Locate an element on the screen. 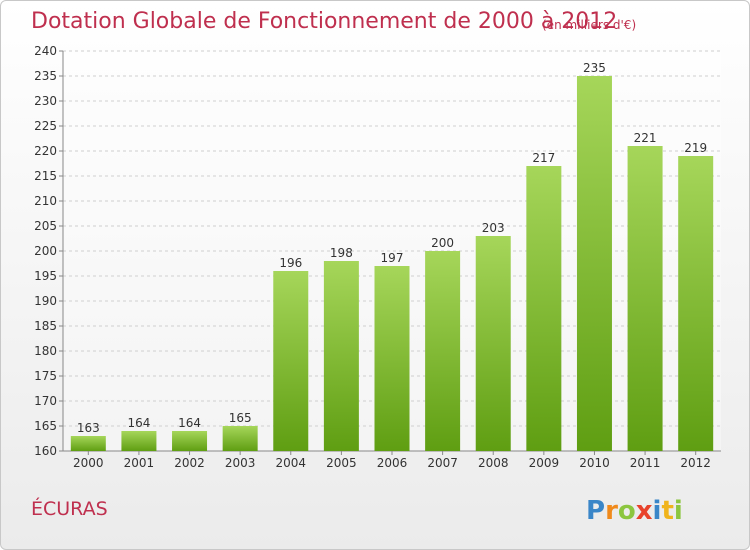 This screenshot has width=750, height=550. bar-2005 is located at coordinates (341, 356).